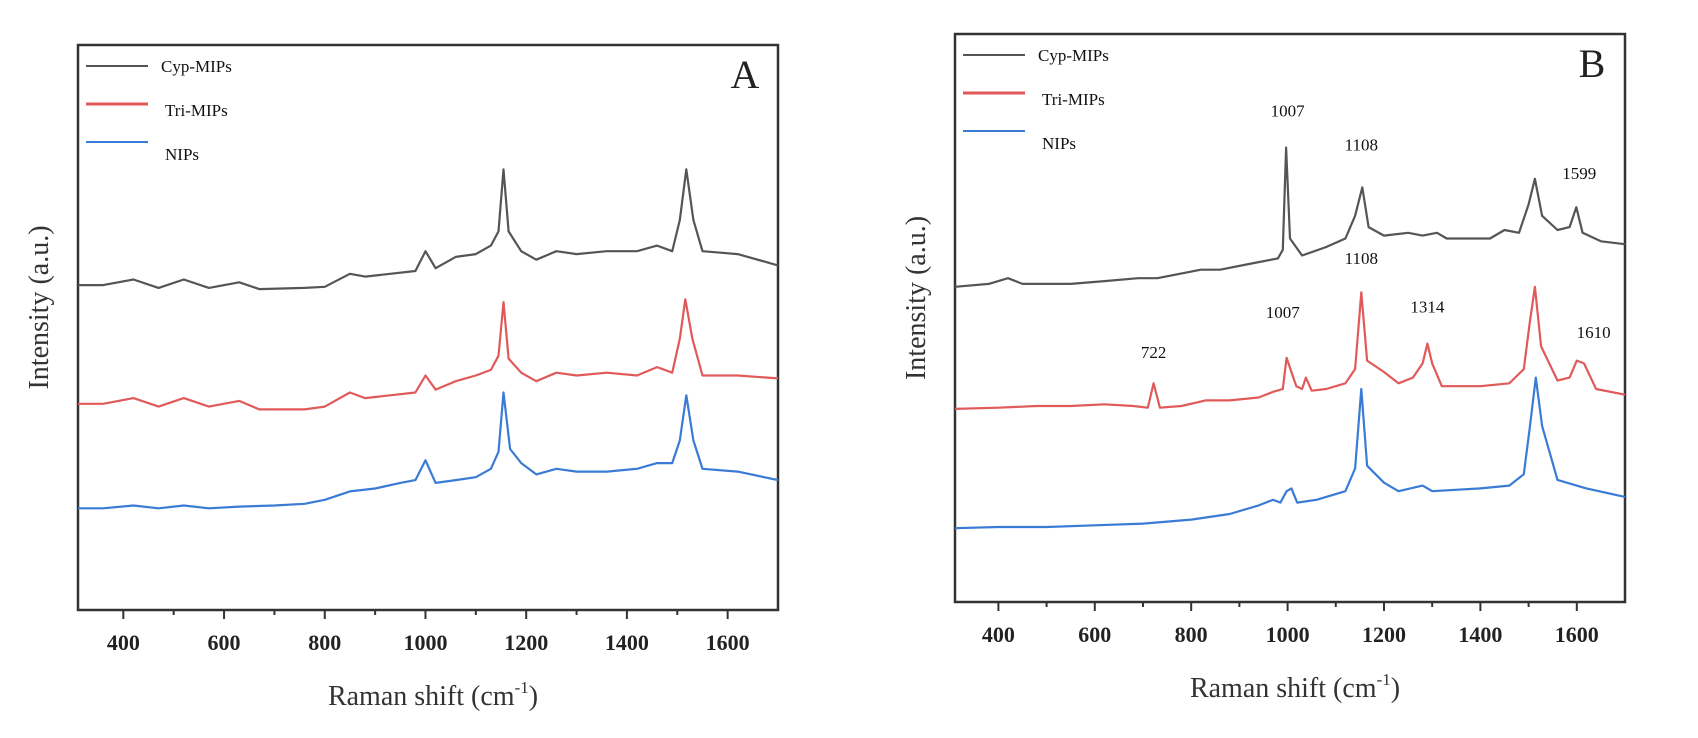 The image size is (1698, 738). What do you see at coordinates (1579, 173) in the screenshot?
I see `peak-annotation: 1599` at bounding box center [1579, 173].